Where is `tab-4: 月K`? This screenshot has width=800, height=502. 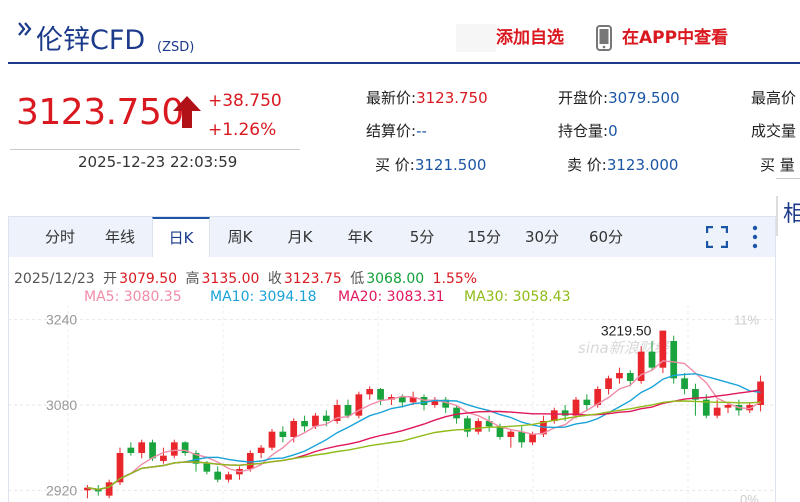
tab-4: 月K is located at coordinates (300, 237).